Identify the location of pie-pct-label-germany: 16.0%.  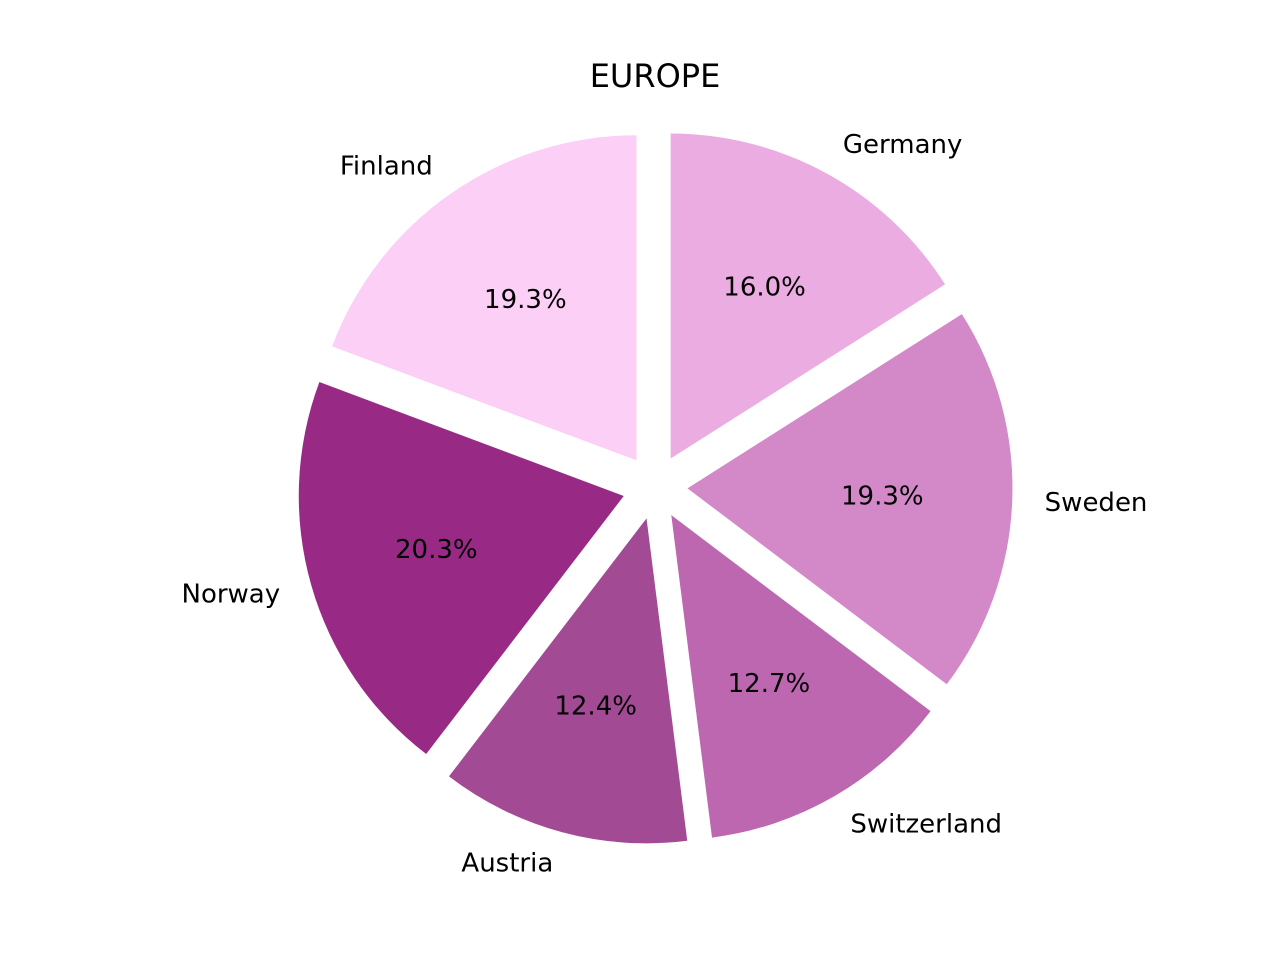
(764, 288).